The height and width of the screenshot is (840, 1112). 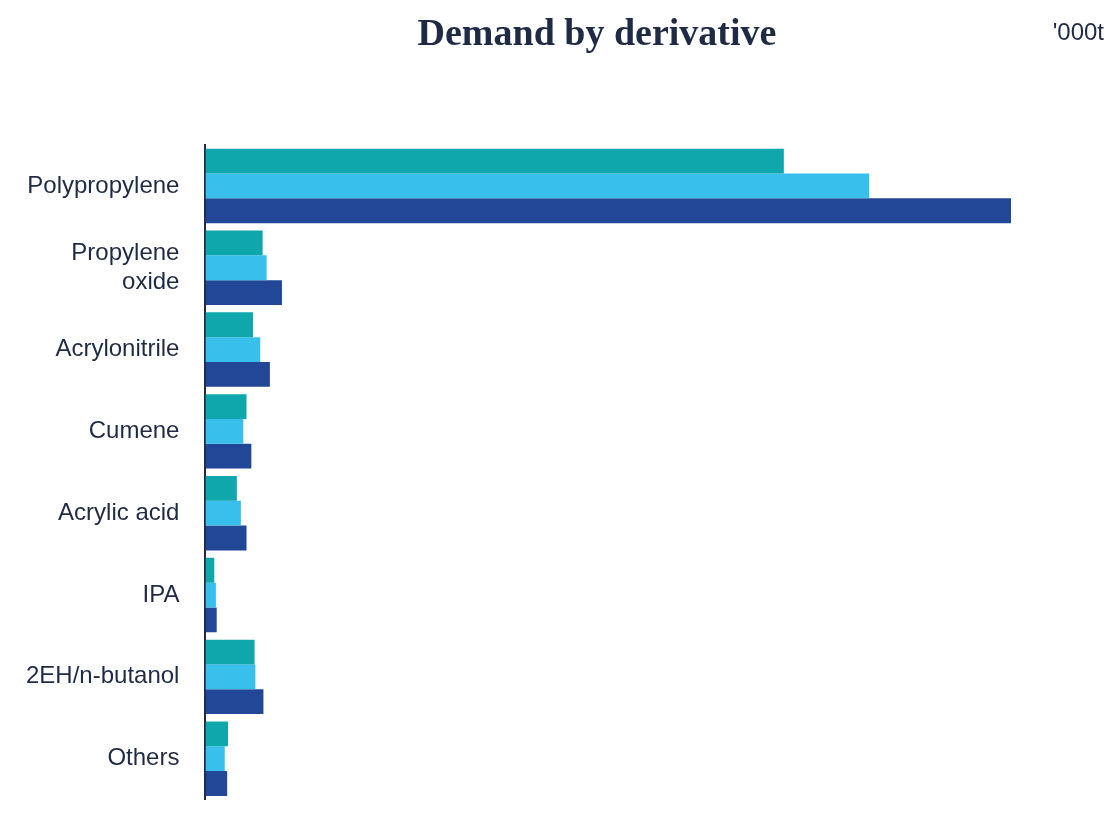 What do you see at coordinates (119, 511) in the screenshot?
I see `y-tick-label: Acrylic acid` at bounding box center [119, 511].